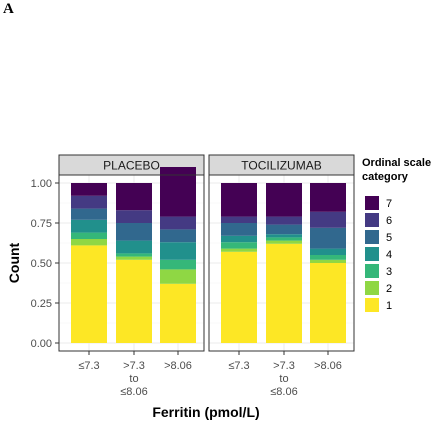 This screenshot has height=426, width=440. I want to click on y-tick-label: 1.00, so click(41, 184).